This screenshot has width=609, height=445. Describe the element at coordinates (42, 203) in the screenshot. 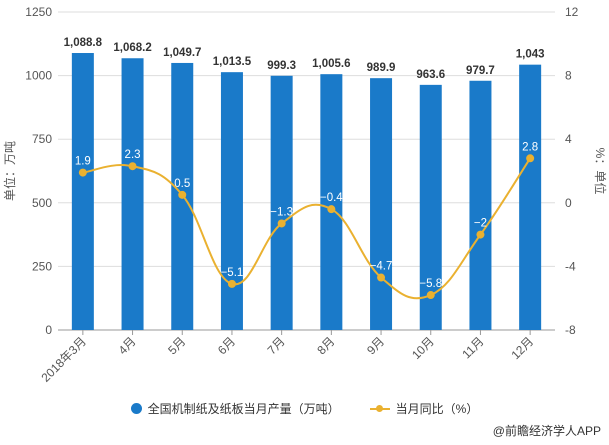

I see `left-tick-label: 500` at that location.